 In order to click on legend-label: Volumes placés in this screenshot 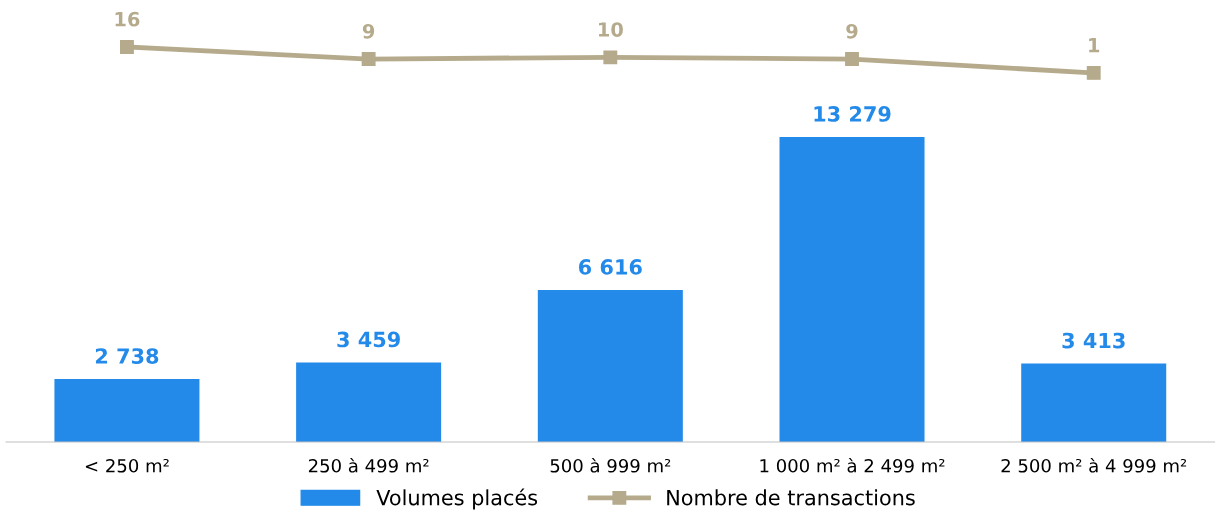, I will do `click(457, 499)`.